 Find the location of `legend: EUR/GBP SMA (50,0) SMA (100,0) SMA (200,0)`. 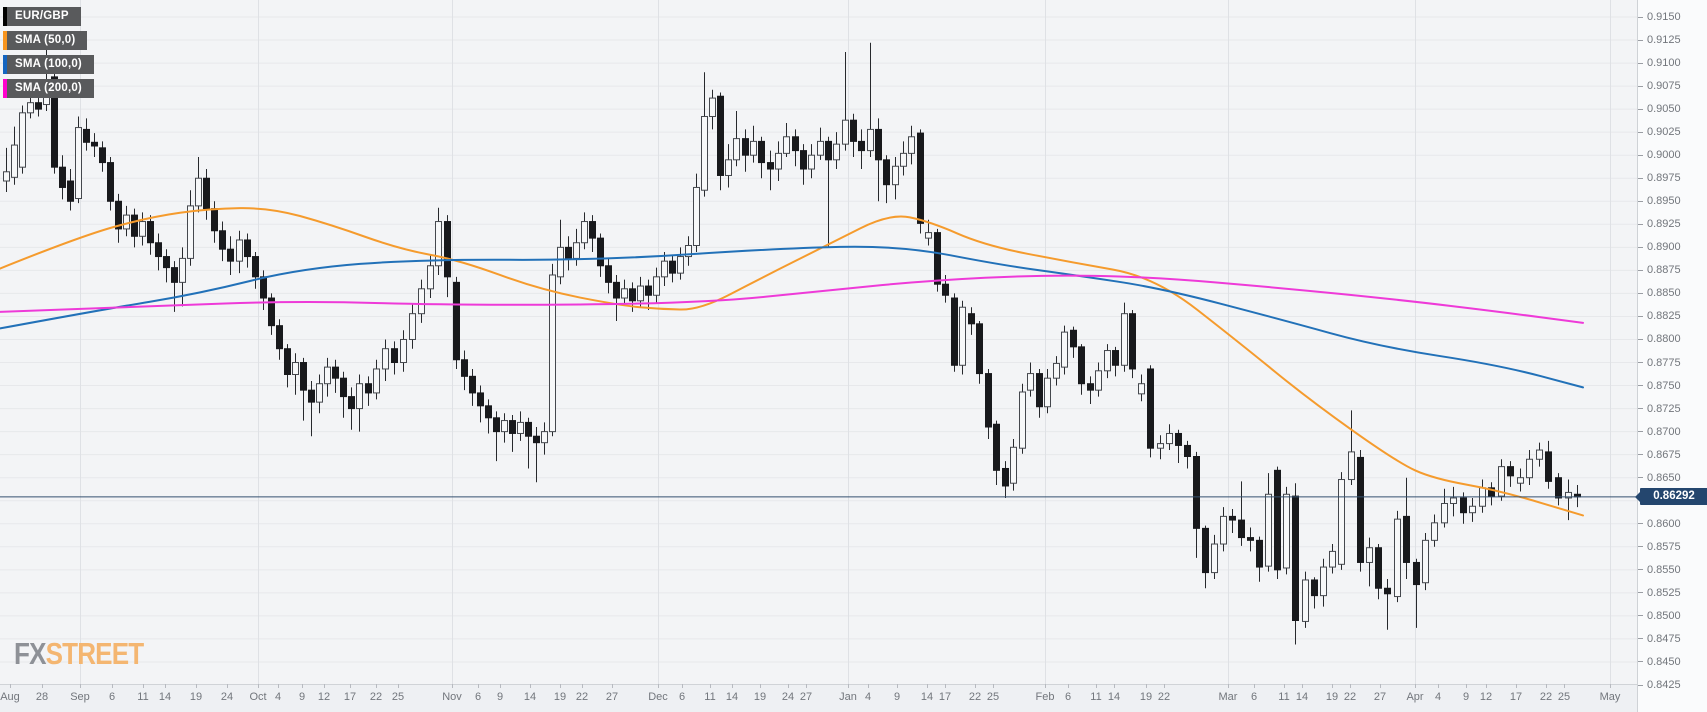

legend: EUR/GBP SMA (50,0) SMA (100,0) SMA (200,0) is located at coordinates (48, 55).